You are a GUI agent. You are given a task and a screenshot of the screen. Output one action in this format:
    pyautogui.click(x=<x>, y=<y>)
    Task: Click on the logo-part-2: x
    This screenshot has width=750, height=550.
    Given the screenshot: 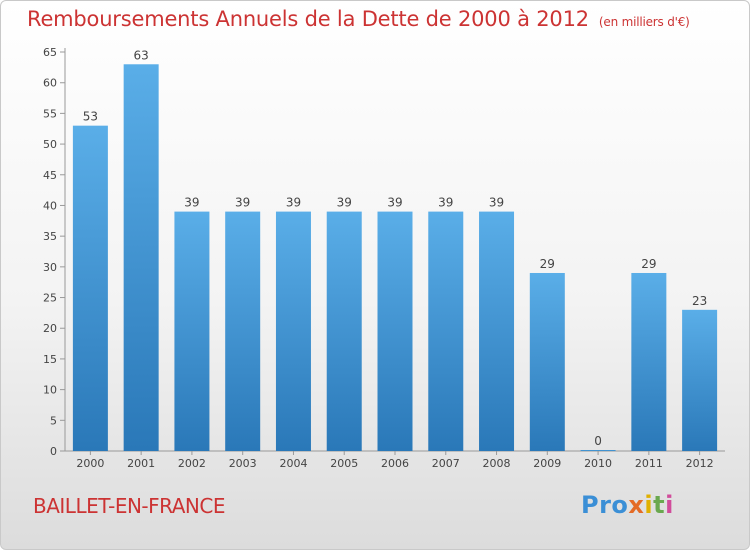 What is the action you would take?
    pyautogui.click(x=636, y=505)
    